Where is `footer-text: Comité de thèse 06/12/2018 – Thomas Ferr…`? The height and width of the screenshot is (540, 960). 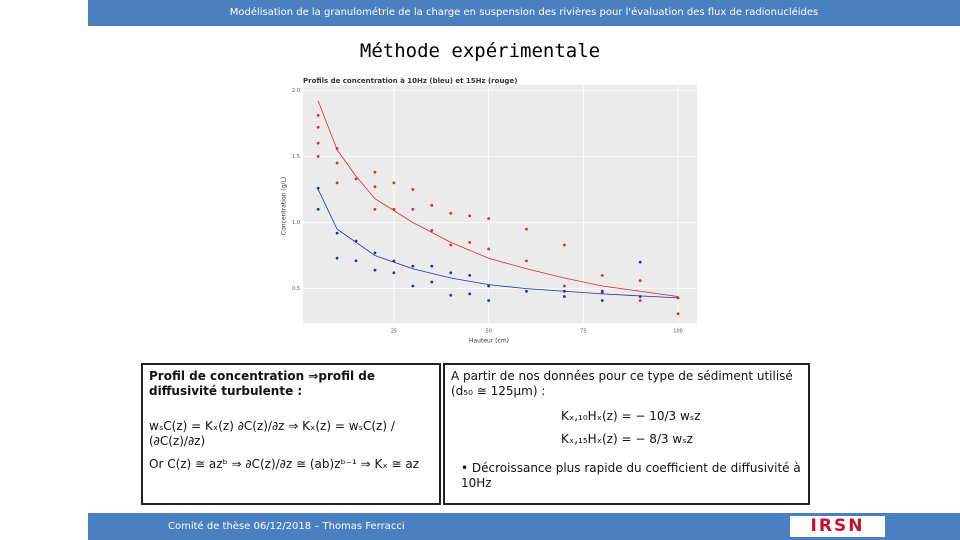
footer-text: Comité de thèse 06/12/2018 – Thomas Ferr… is located at coordinates (286, 526).